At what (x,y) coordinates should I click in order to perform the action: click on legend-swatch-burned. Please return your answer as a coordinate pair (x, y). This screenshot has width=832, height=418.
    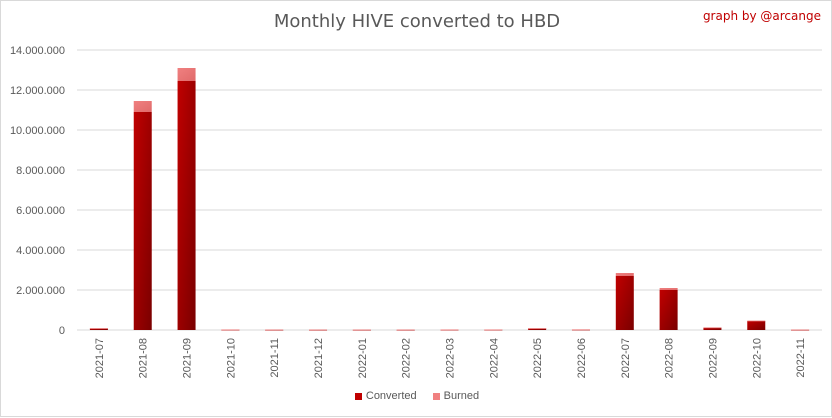
    Looking at the image, I should click on (436, 396).